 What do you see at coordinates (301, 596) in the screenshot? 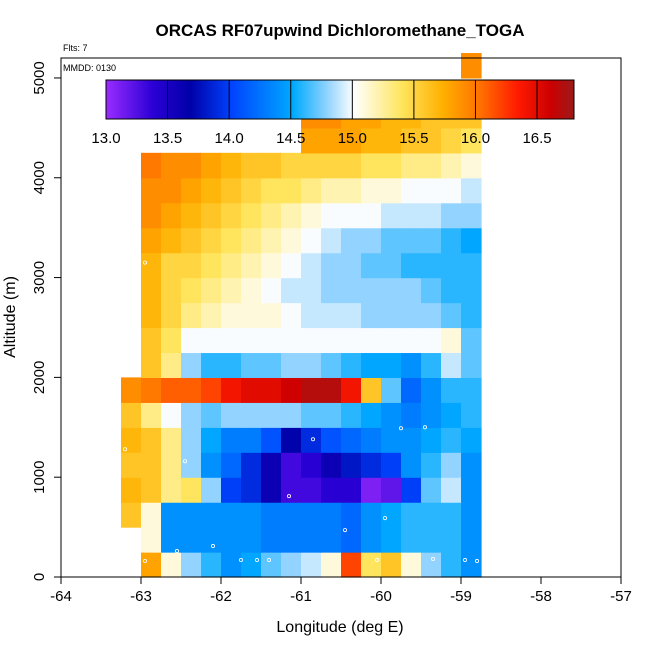
I see `x-tick-label: -61` at bounding box center [301, 596].